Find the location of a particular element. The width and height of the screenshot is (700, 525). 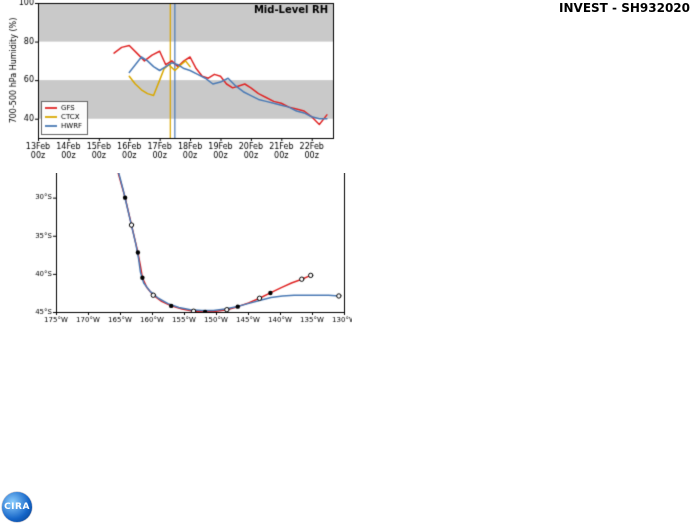

cira-logo-text: CIRA is located at coordinates (17, 507).